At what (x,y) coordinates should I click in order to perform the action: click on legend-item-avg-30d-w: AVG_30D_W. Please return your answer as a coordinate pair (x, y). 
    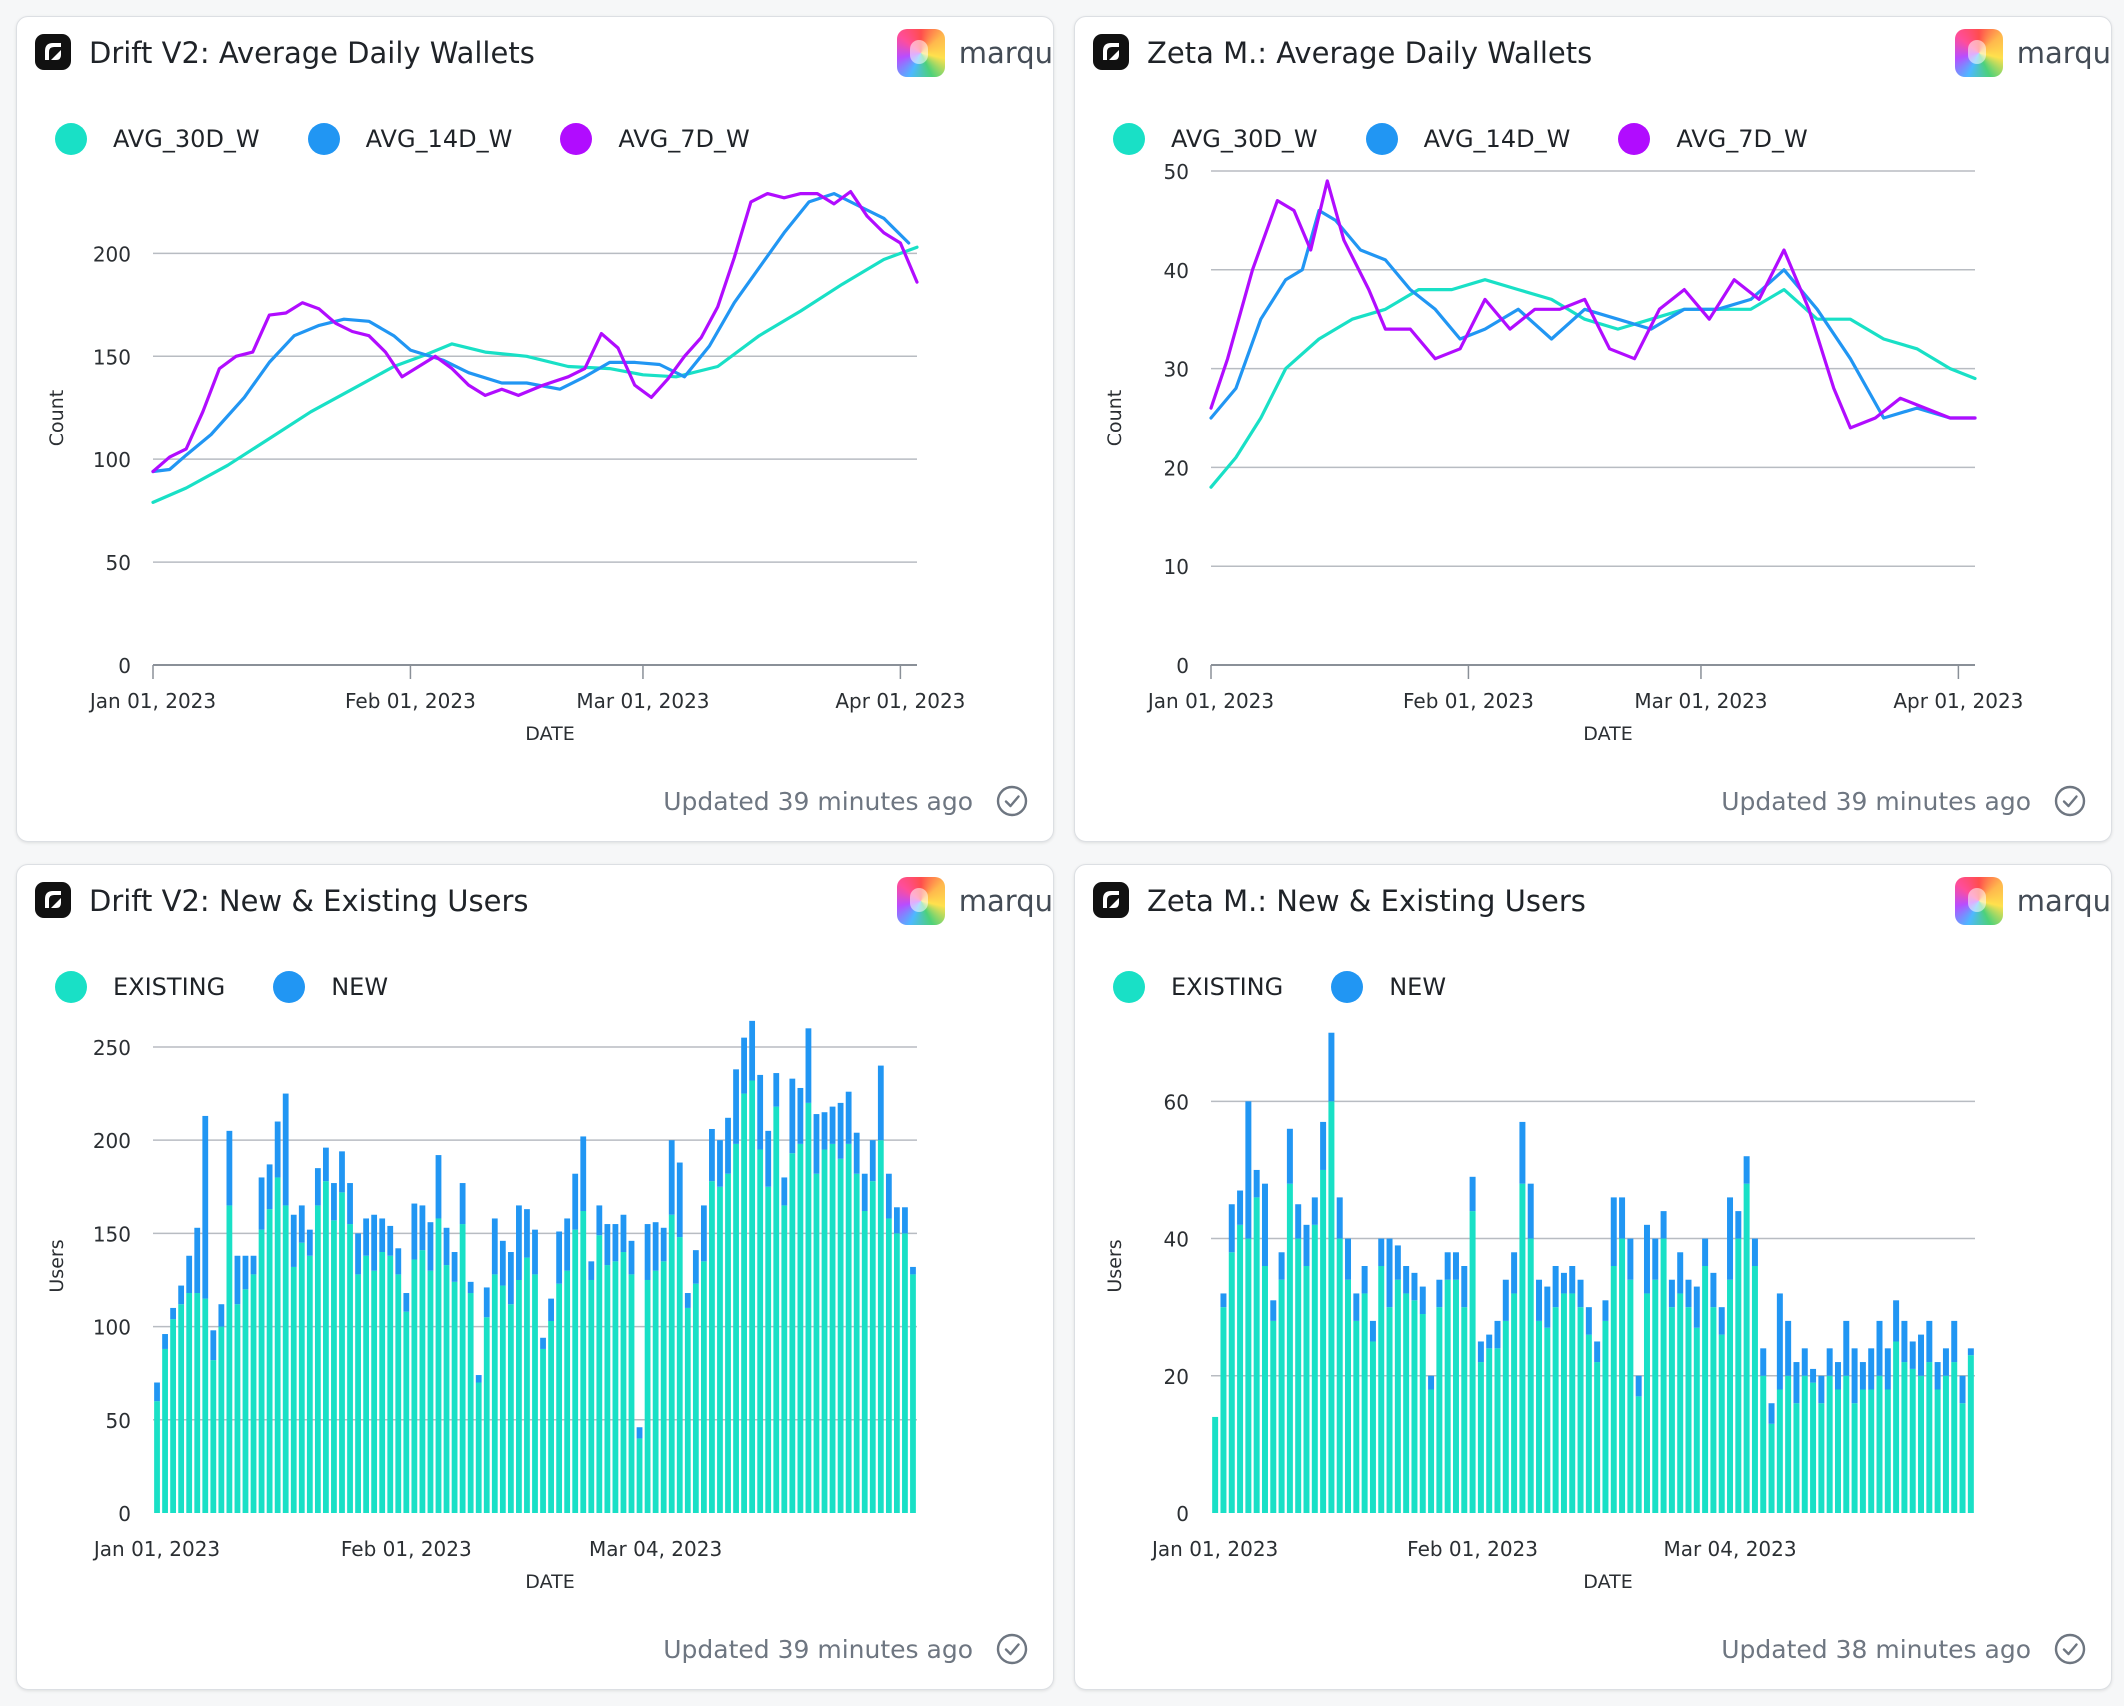
    Looking at the image, I should click on (1215, 139).